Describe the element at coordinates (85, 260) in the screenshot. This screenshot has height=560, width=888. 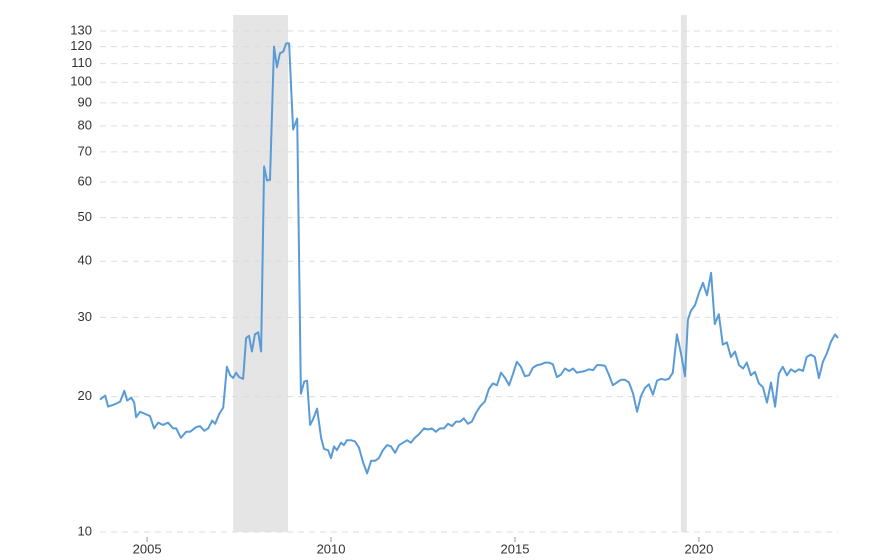
I see `y-tick-label: 40` at that location.